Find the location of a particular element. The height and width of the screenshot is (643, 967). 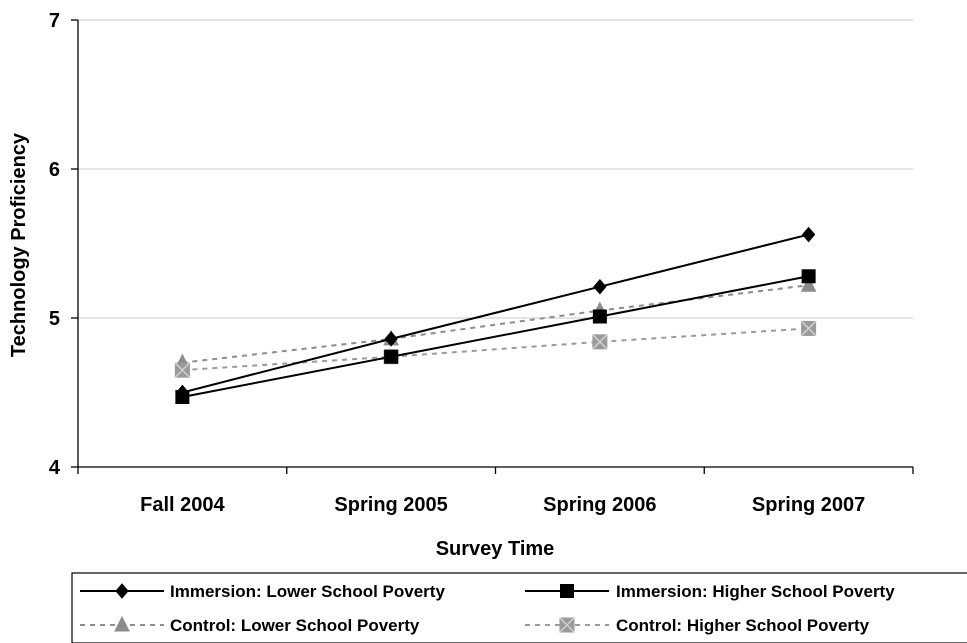

legend-label: Immersion: Higher School Poverty is located at coordinates (755, 591).